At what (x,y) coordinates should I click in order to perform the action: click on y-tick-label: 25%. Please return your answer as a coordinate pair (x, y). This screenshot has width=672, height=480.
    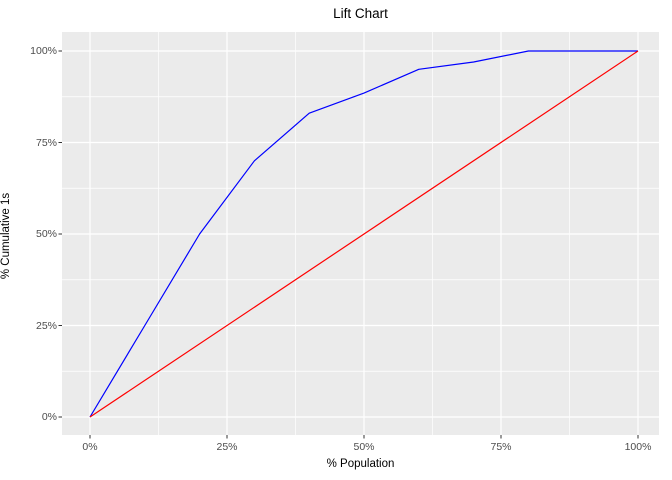
    Looking at the image, I should click on (46, 325).